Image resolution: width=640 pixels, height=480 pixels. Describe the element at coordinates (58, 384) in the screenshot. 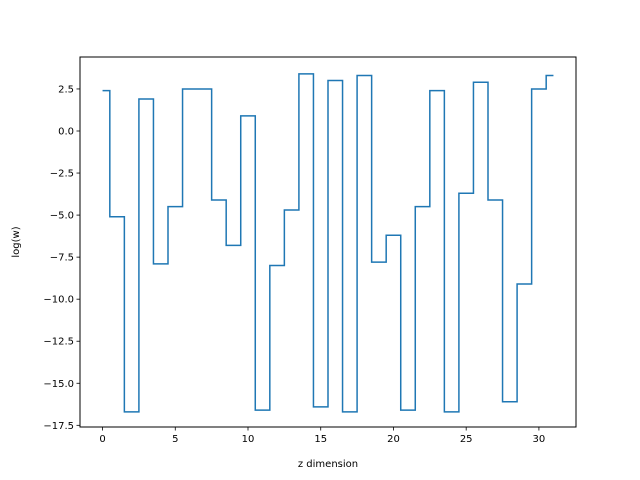

I see `y-tick-label: −15.0` at that location.